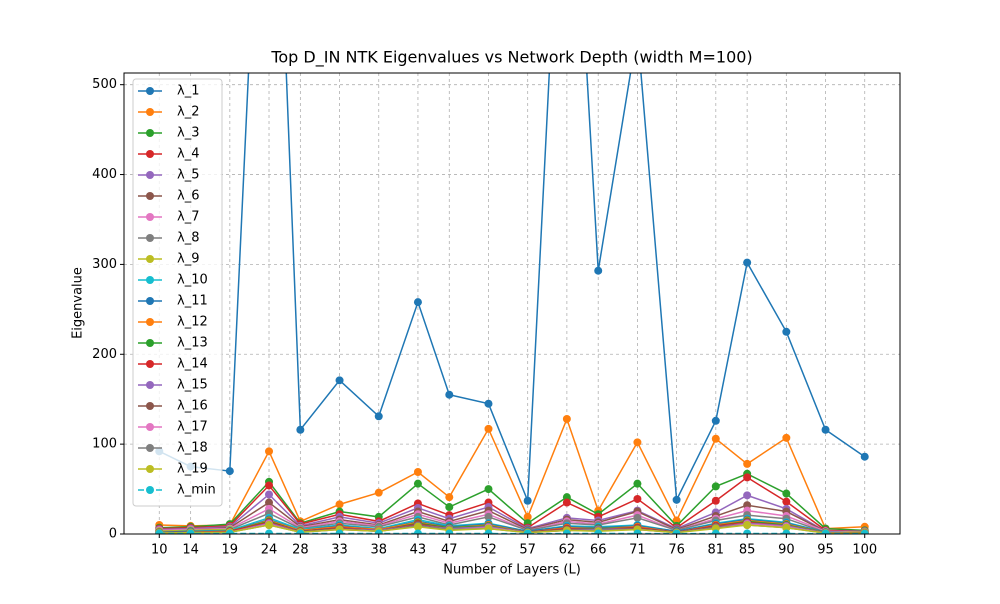 The height and width of the screenshot is (604, 1000). What do you see at coordinates (78, 303) in the screenshot?
I see `y-axis-label: Eigenvalue` at bounding box center [78, 303].